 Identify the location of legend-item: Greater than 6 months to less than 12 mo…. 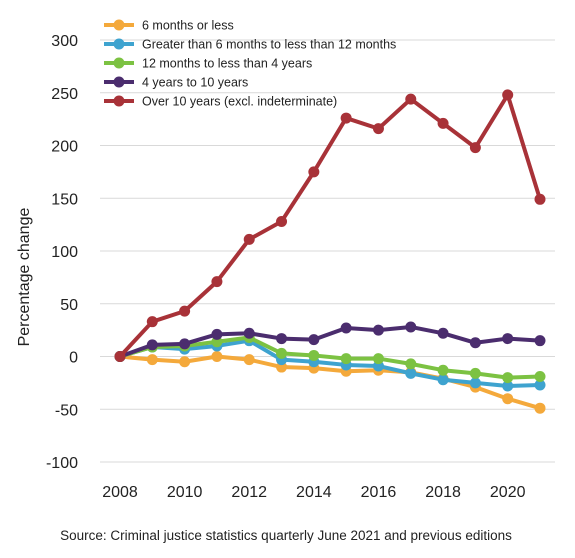
(250, 45).